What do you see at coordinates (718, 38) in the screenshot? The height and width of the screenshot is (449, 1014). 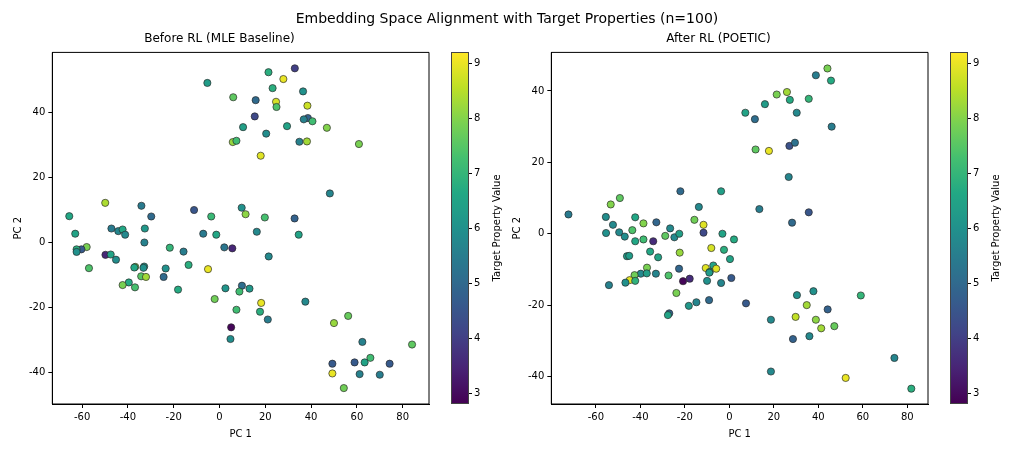 I see `chart-title: After RL (POETIC)` at bounding box center [718, 38].